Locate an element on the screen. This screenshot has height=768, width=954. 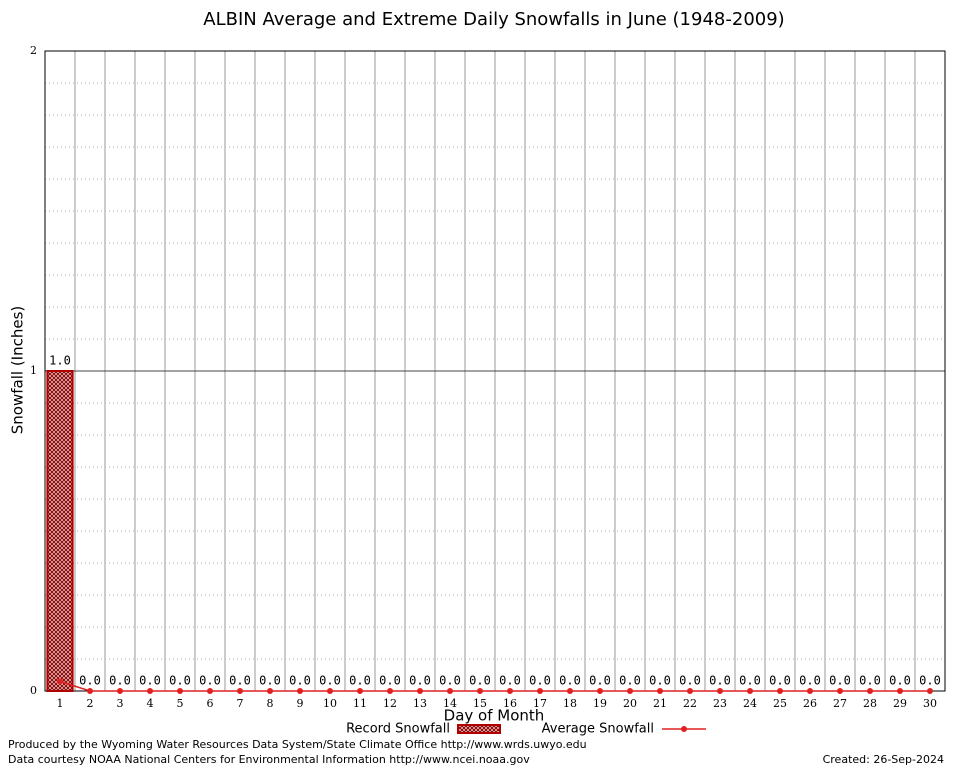
x-tick-label: 21 is located at coordinates (660, 703).